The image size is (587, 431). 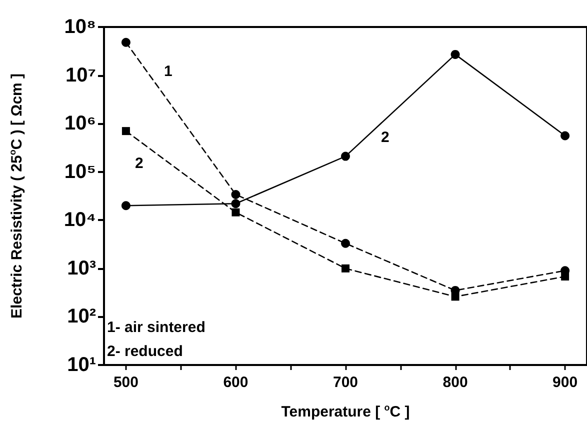 What do you see at coordinates (125, 382) in the screenshot?
I see `x-tick-label: 500` at bounding box center [125, 382].